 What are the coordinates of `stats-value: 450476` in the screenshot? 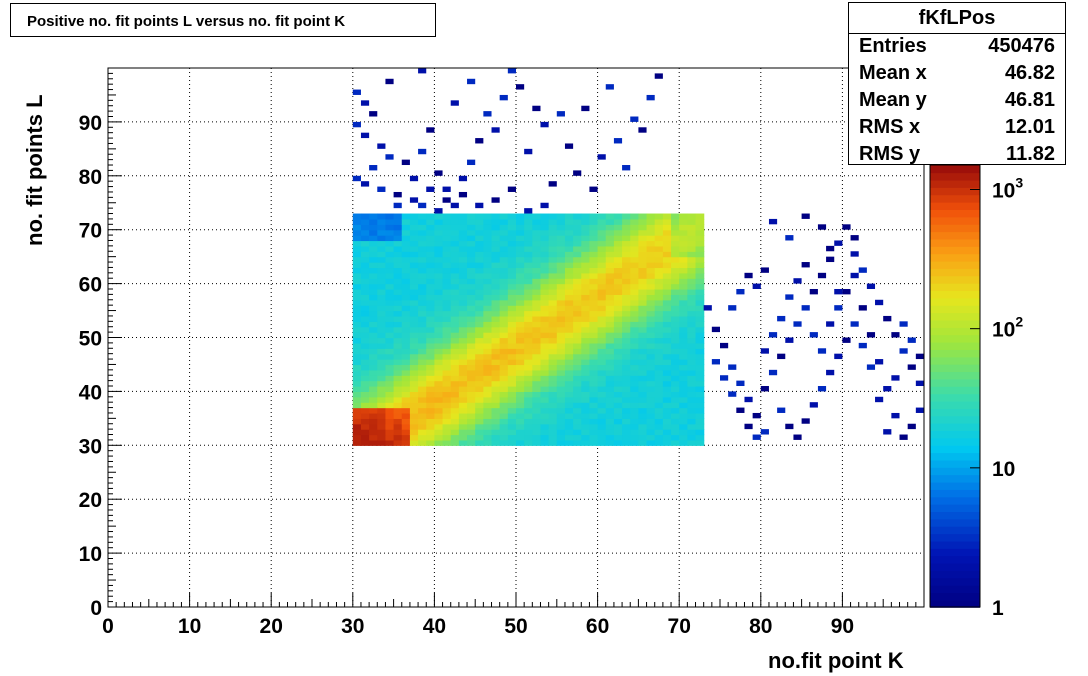 It's located at (1021, 46).